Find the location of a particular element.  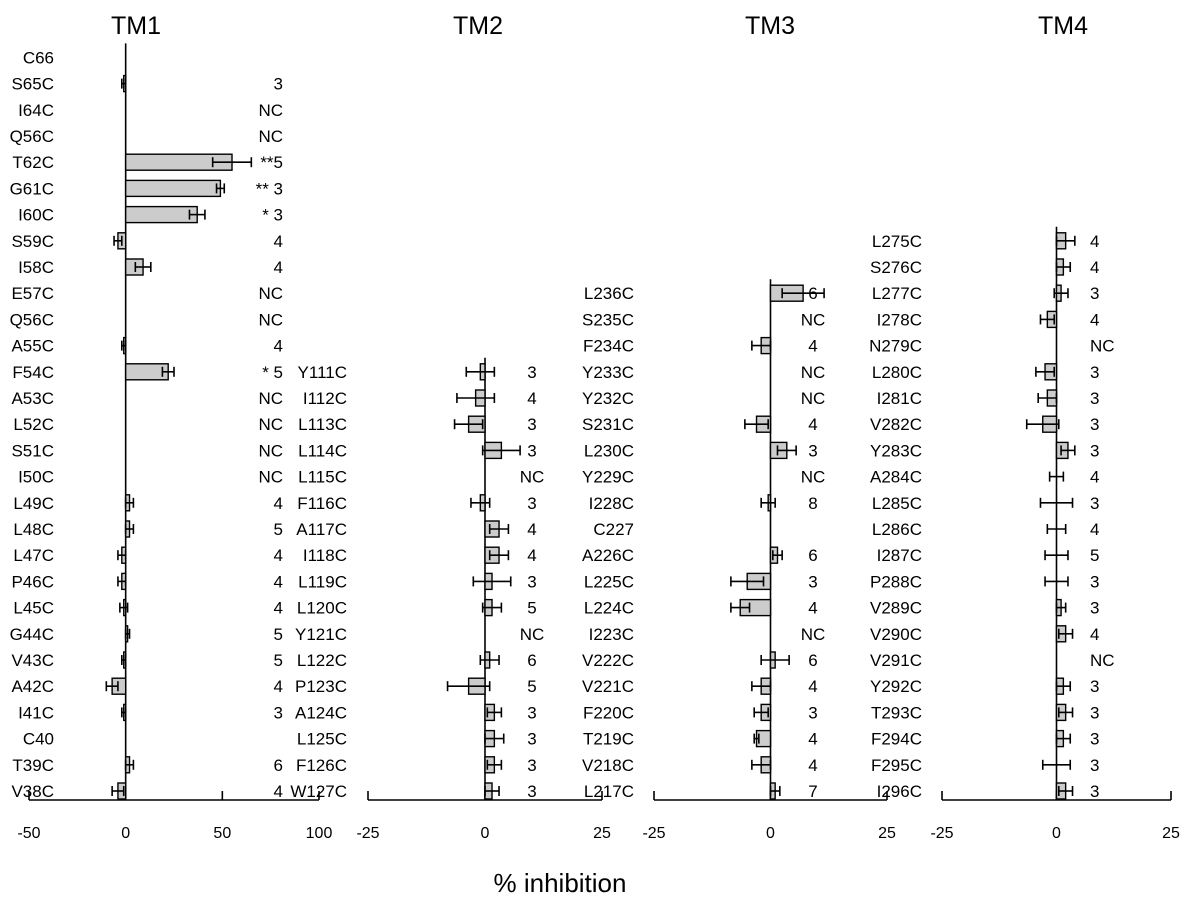

sample-count-label: ** 3 is located at coordinates (269, 188).